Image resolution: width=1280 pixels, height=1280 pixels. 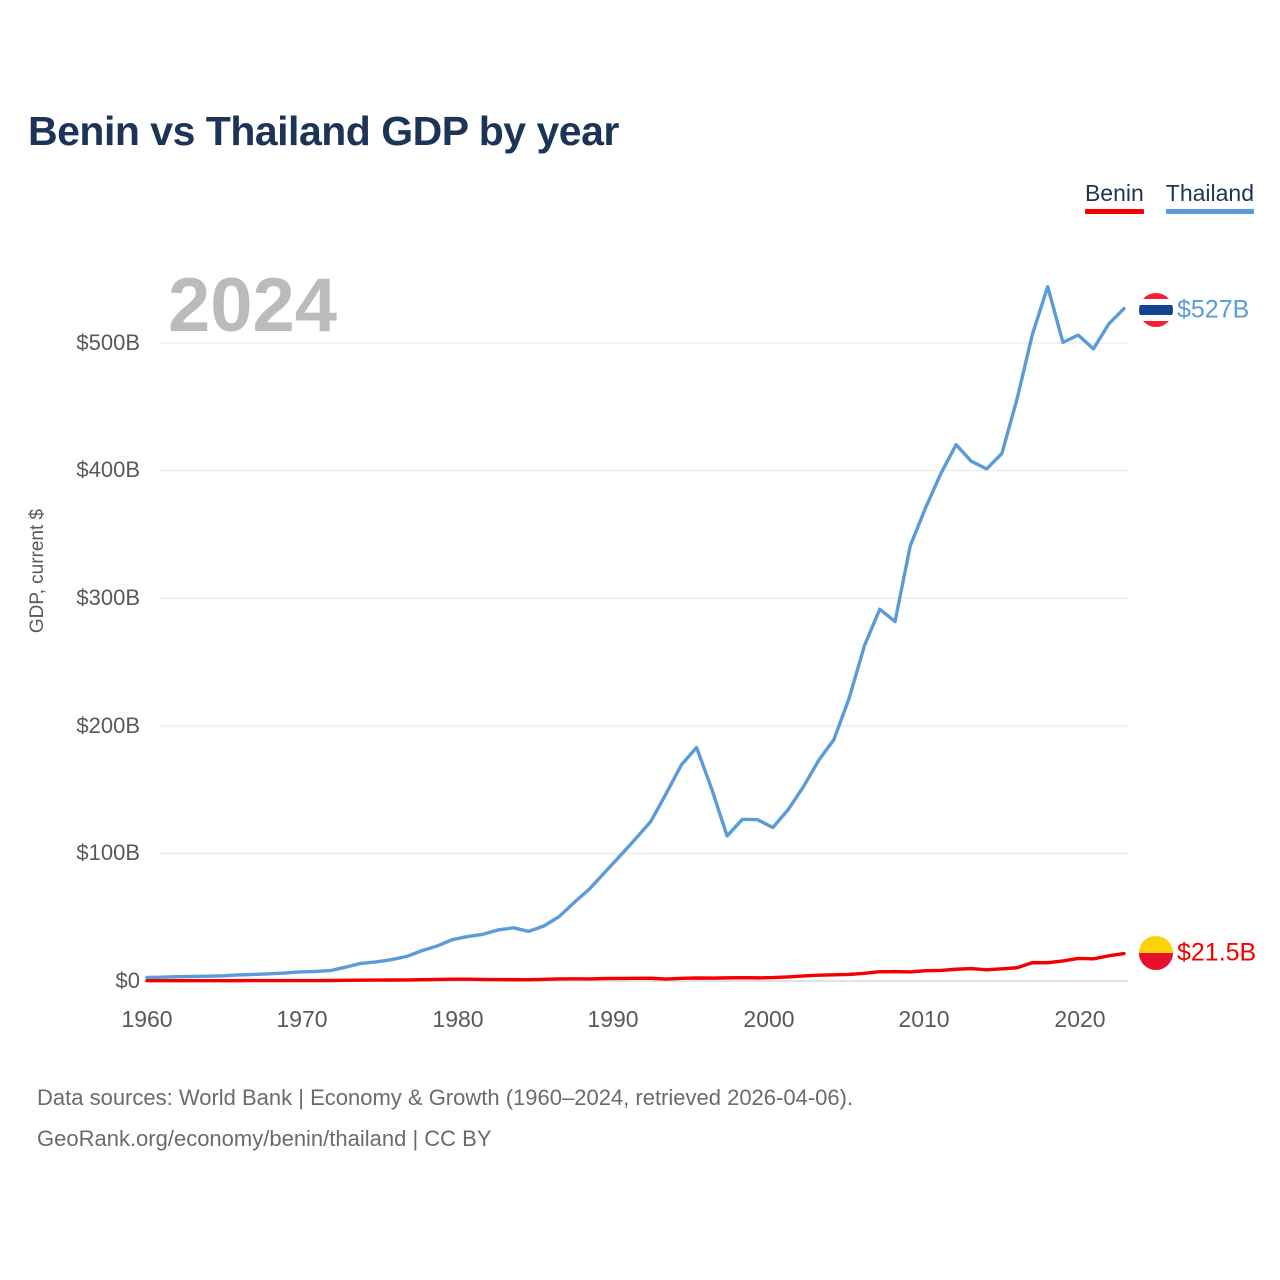 I want to click on thailand-flag-icon, so click(x=1156, y=310).